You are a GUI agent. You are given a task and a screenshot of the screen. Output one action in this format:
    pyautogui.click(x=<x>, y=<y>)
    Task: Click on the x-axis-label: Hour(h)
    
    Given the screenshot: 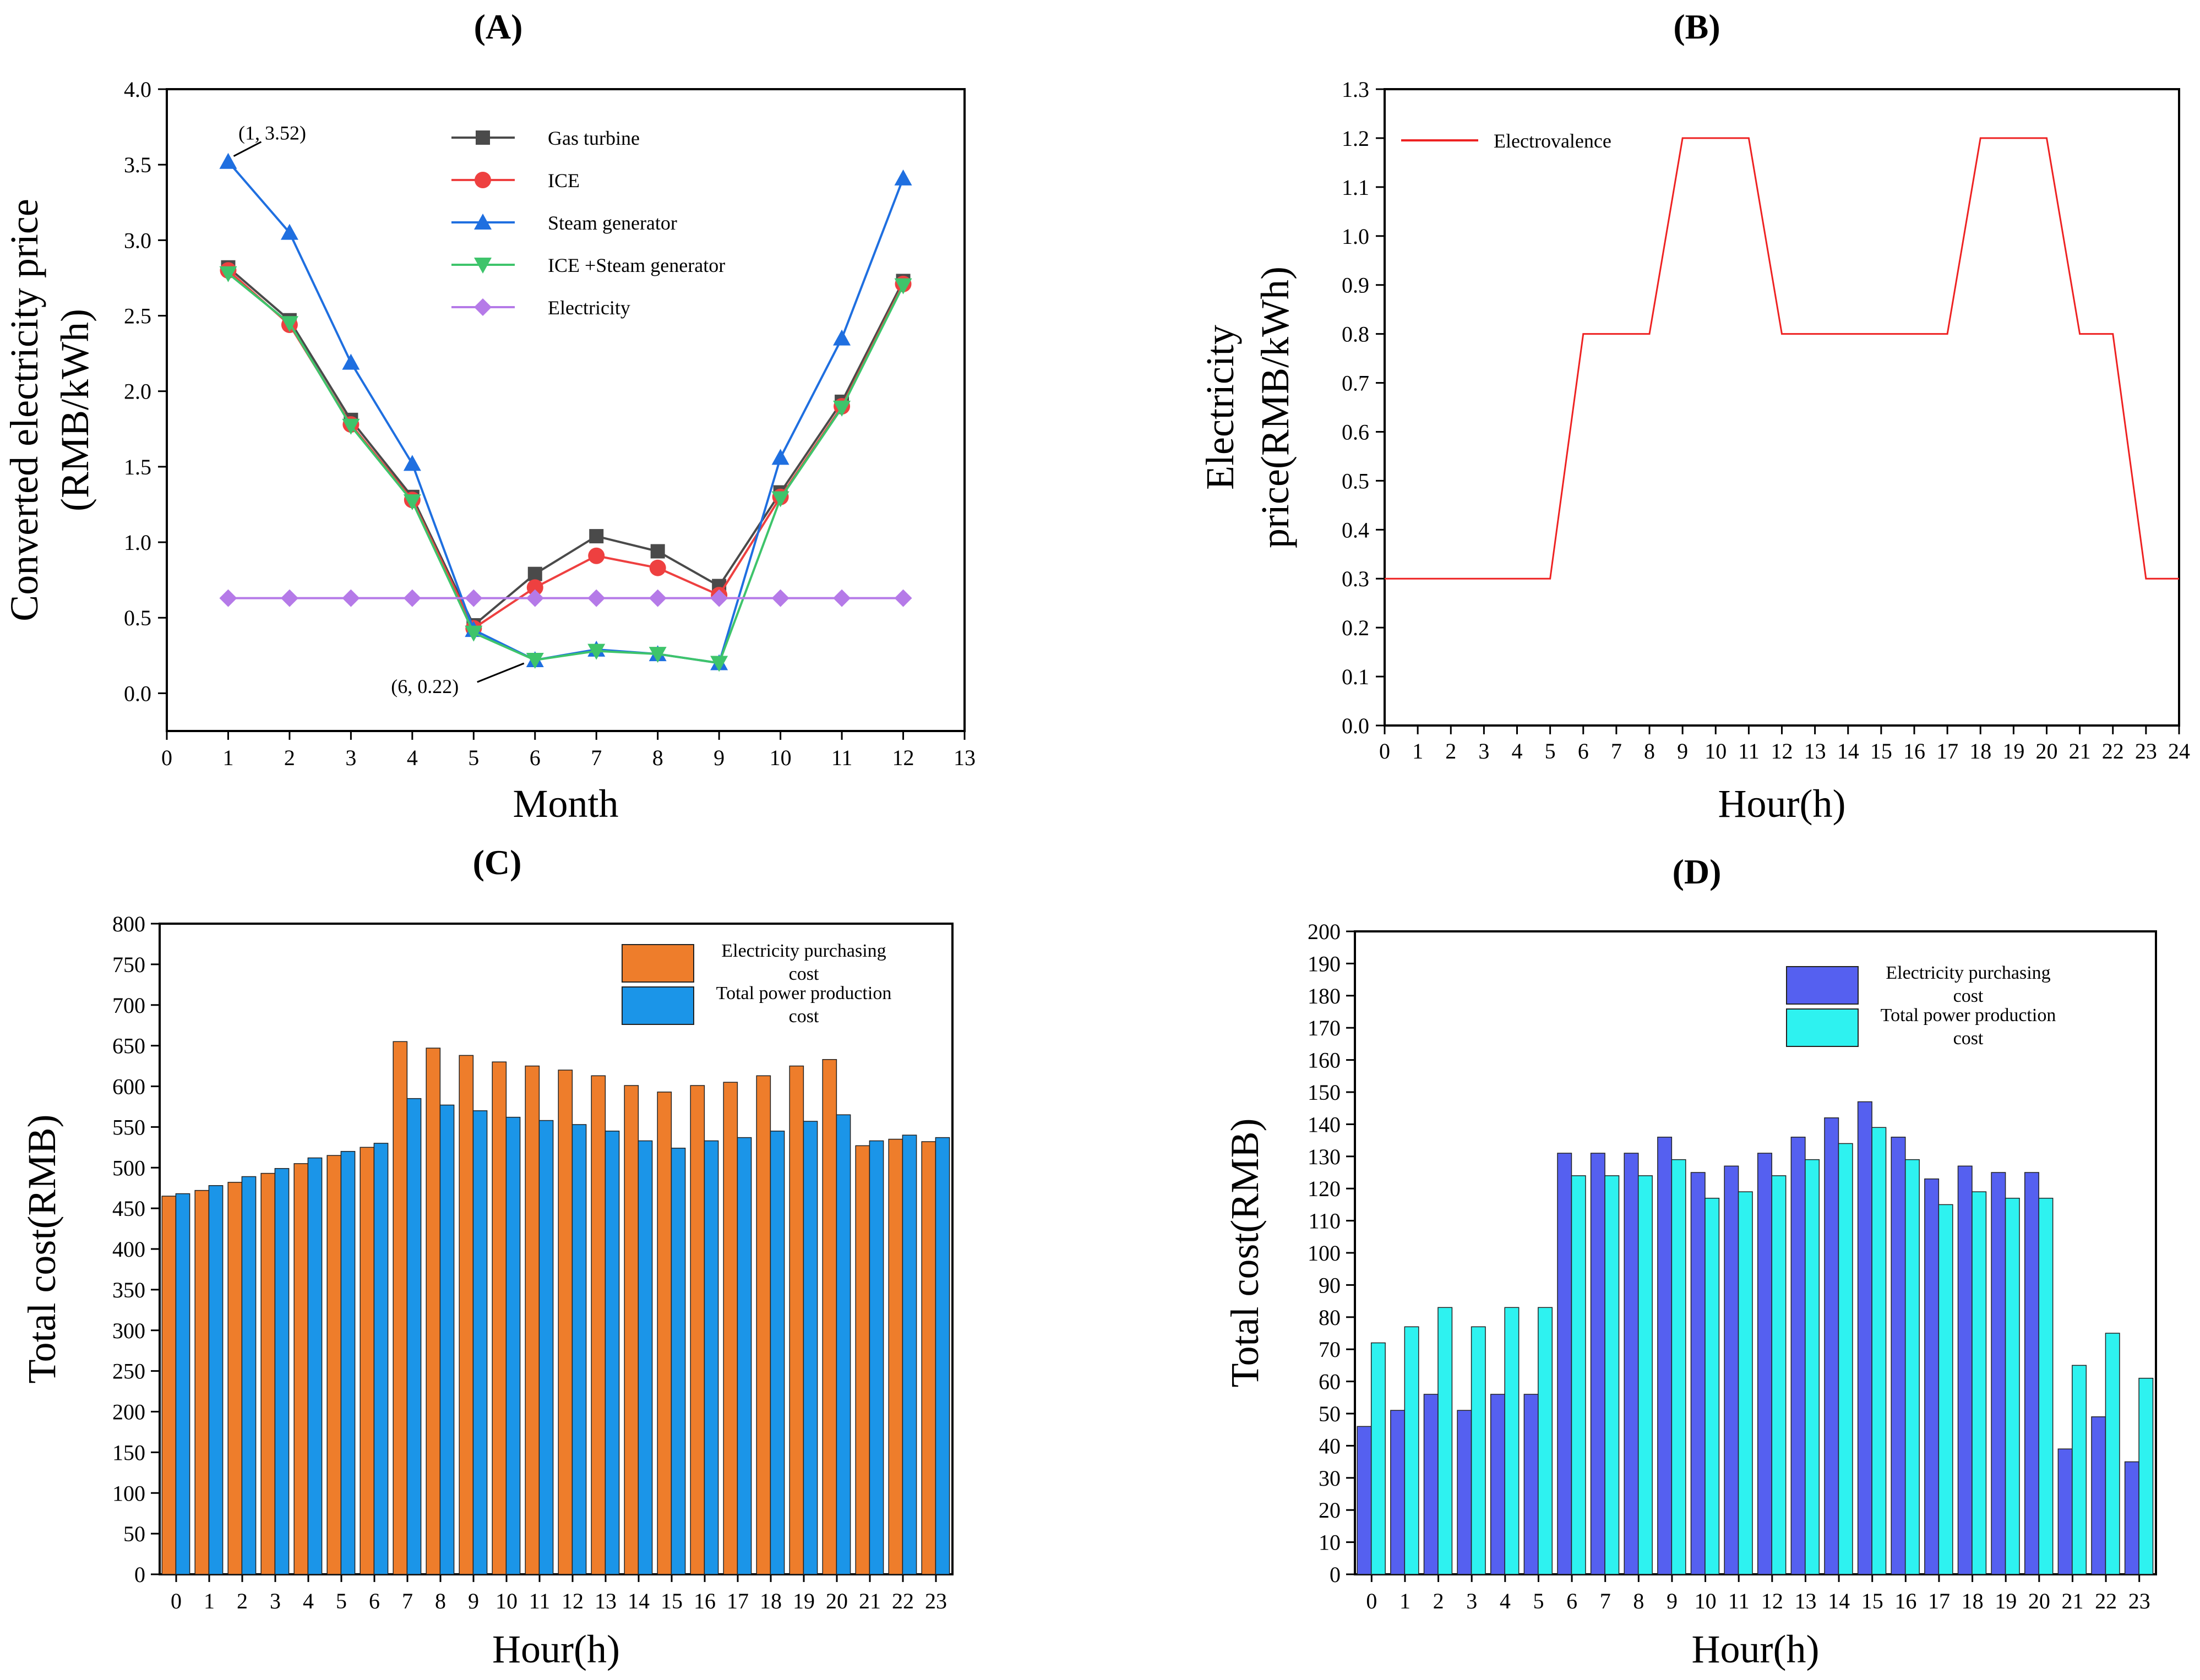 What is the action you would take?
    pyautogui.click(x=556, y=1649)
    